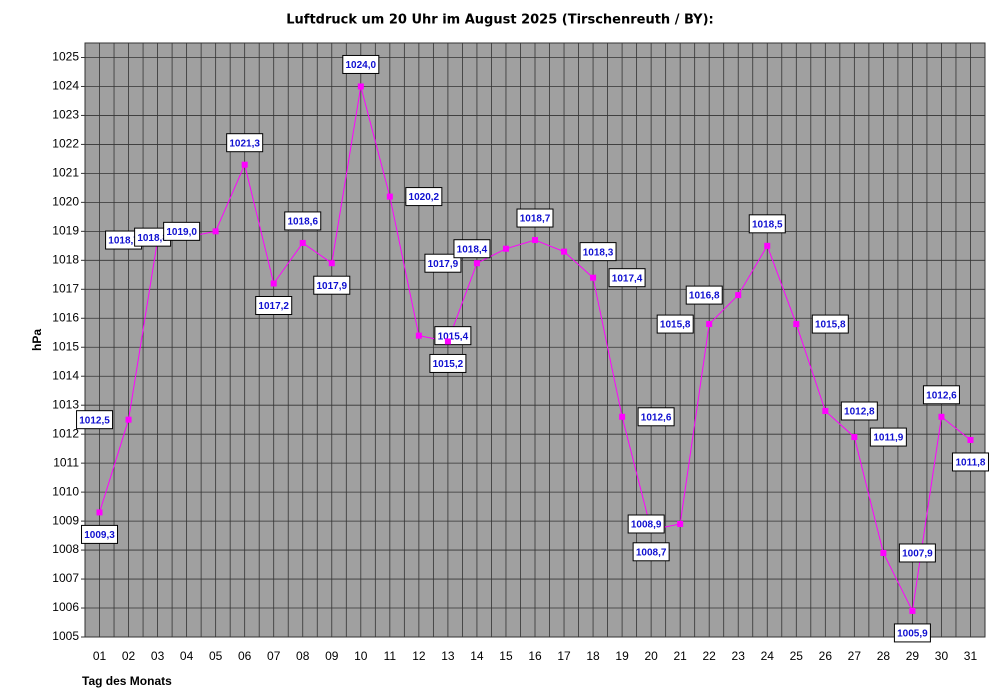  I want to click on value-label-box: 1024,0, so click(361, 64).